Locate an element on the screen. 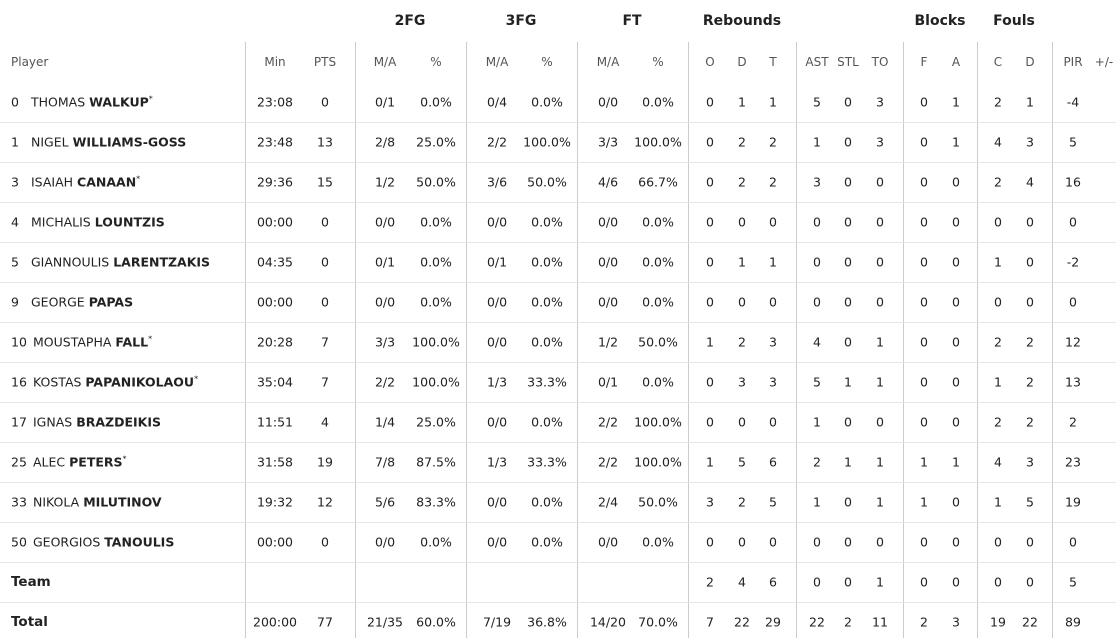 Image resolution: width=1116 pixels, height=638 pixels. group-header: Fouls is located at coordinates (1014, 21).